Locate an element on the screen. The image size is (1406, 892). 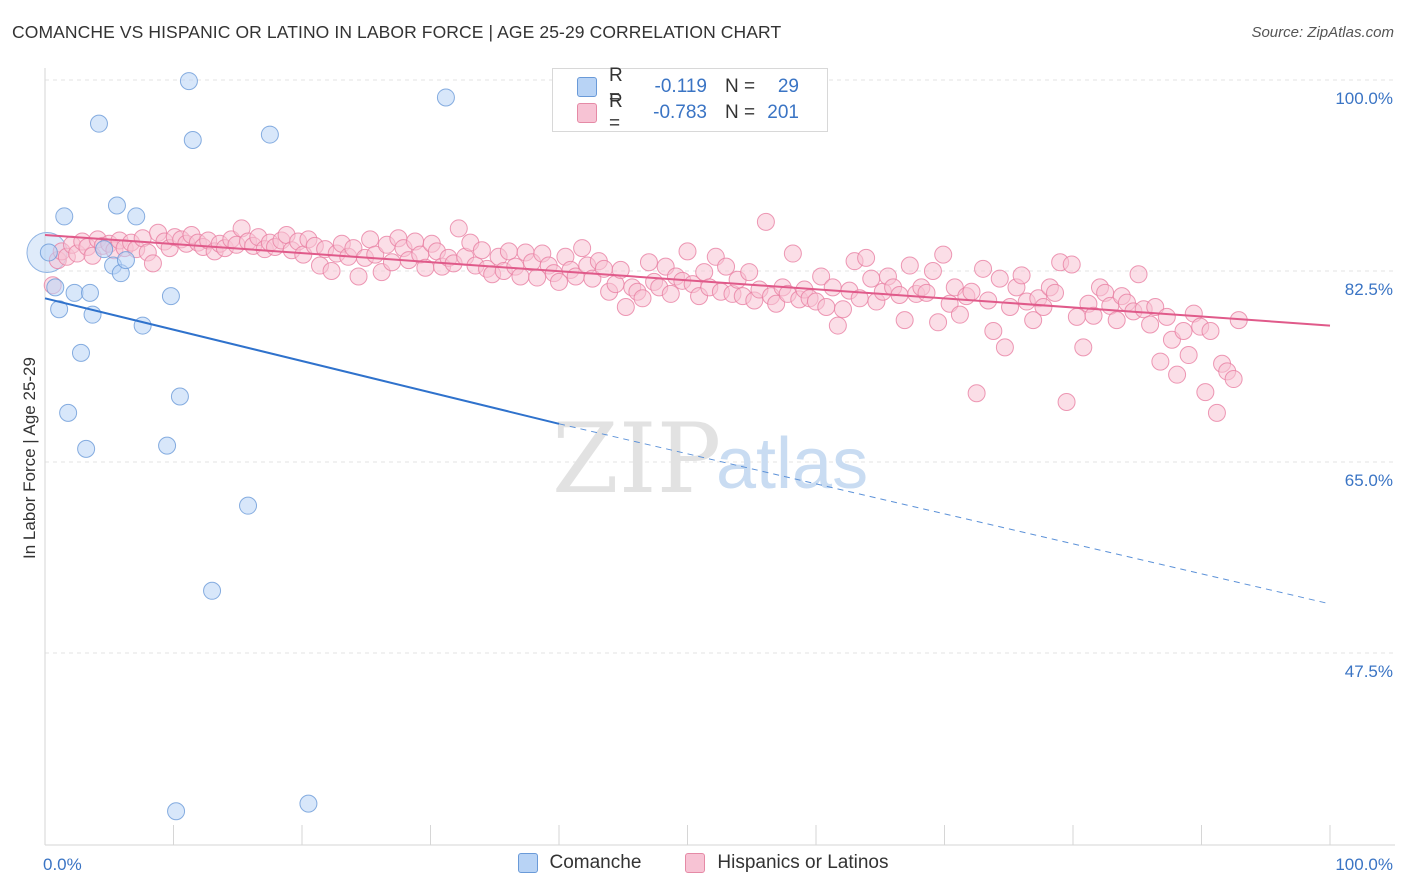
legend-r-label: R = is located at coordinates (616, 86).